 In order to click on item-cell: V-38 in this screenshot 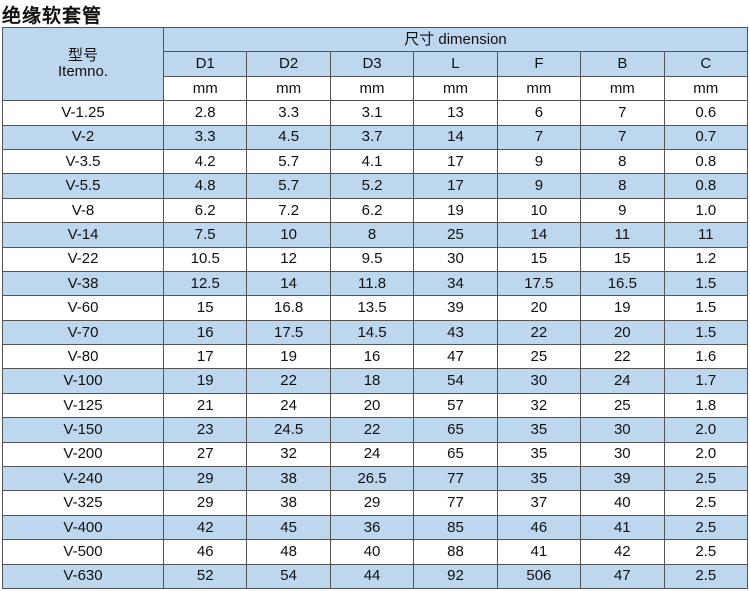, I will do `click(83, 283)`.